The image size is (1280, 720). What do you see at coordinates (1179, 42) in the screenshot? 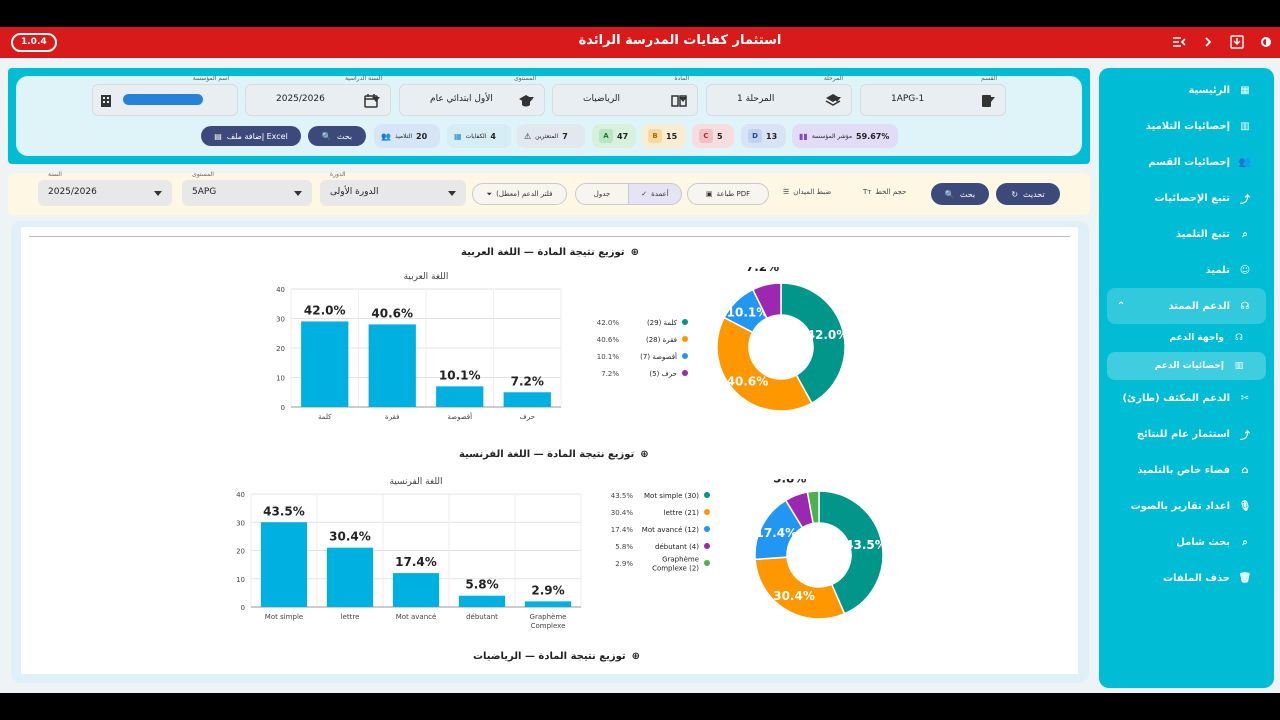
I see `menu-collapse-icon` at bounding box center [1179, 42].